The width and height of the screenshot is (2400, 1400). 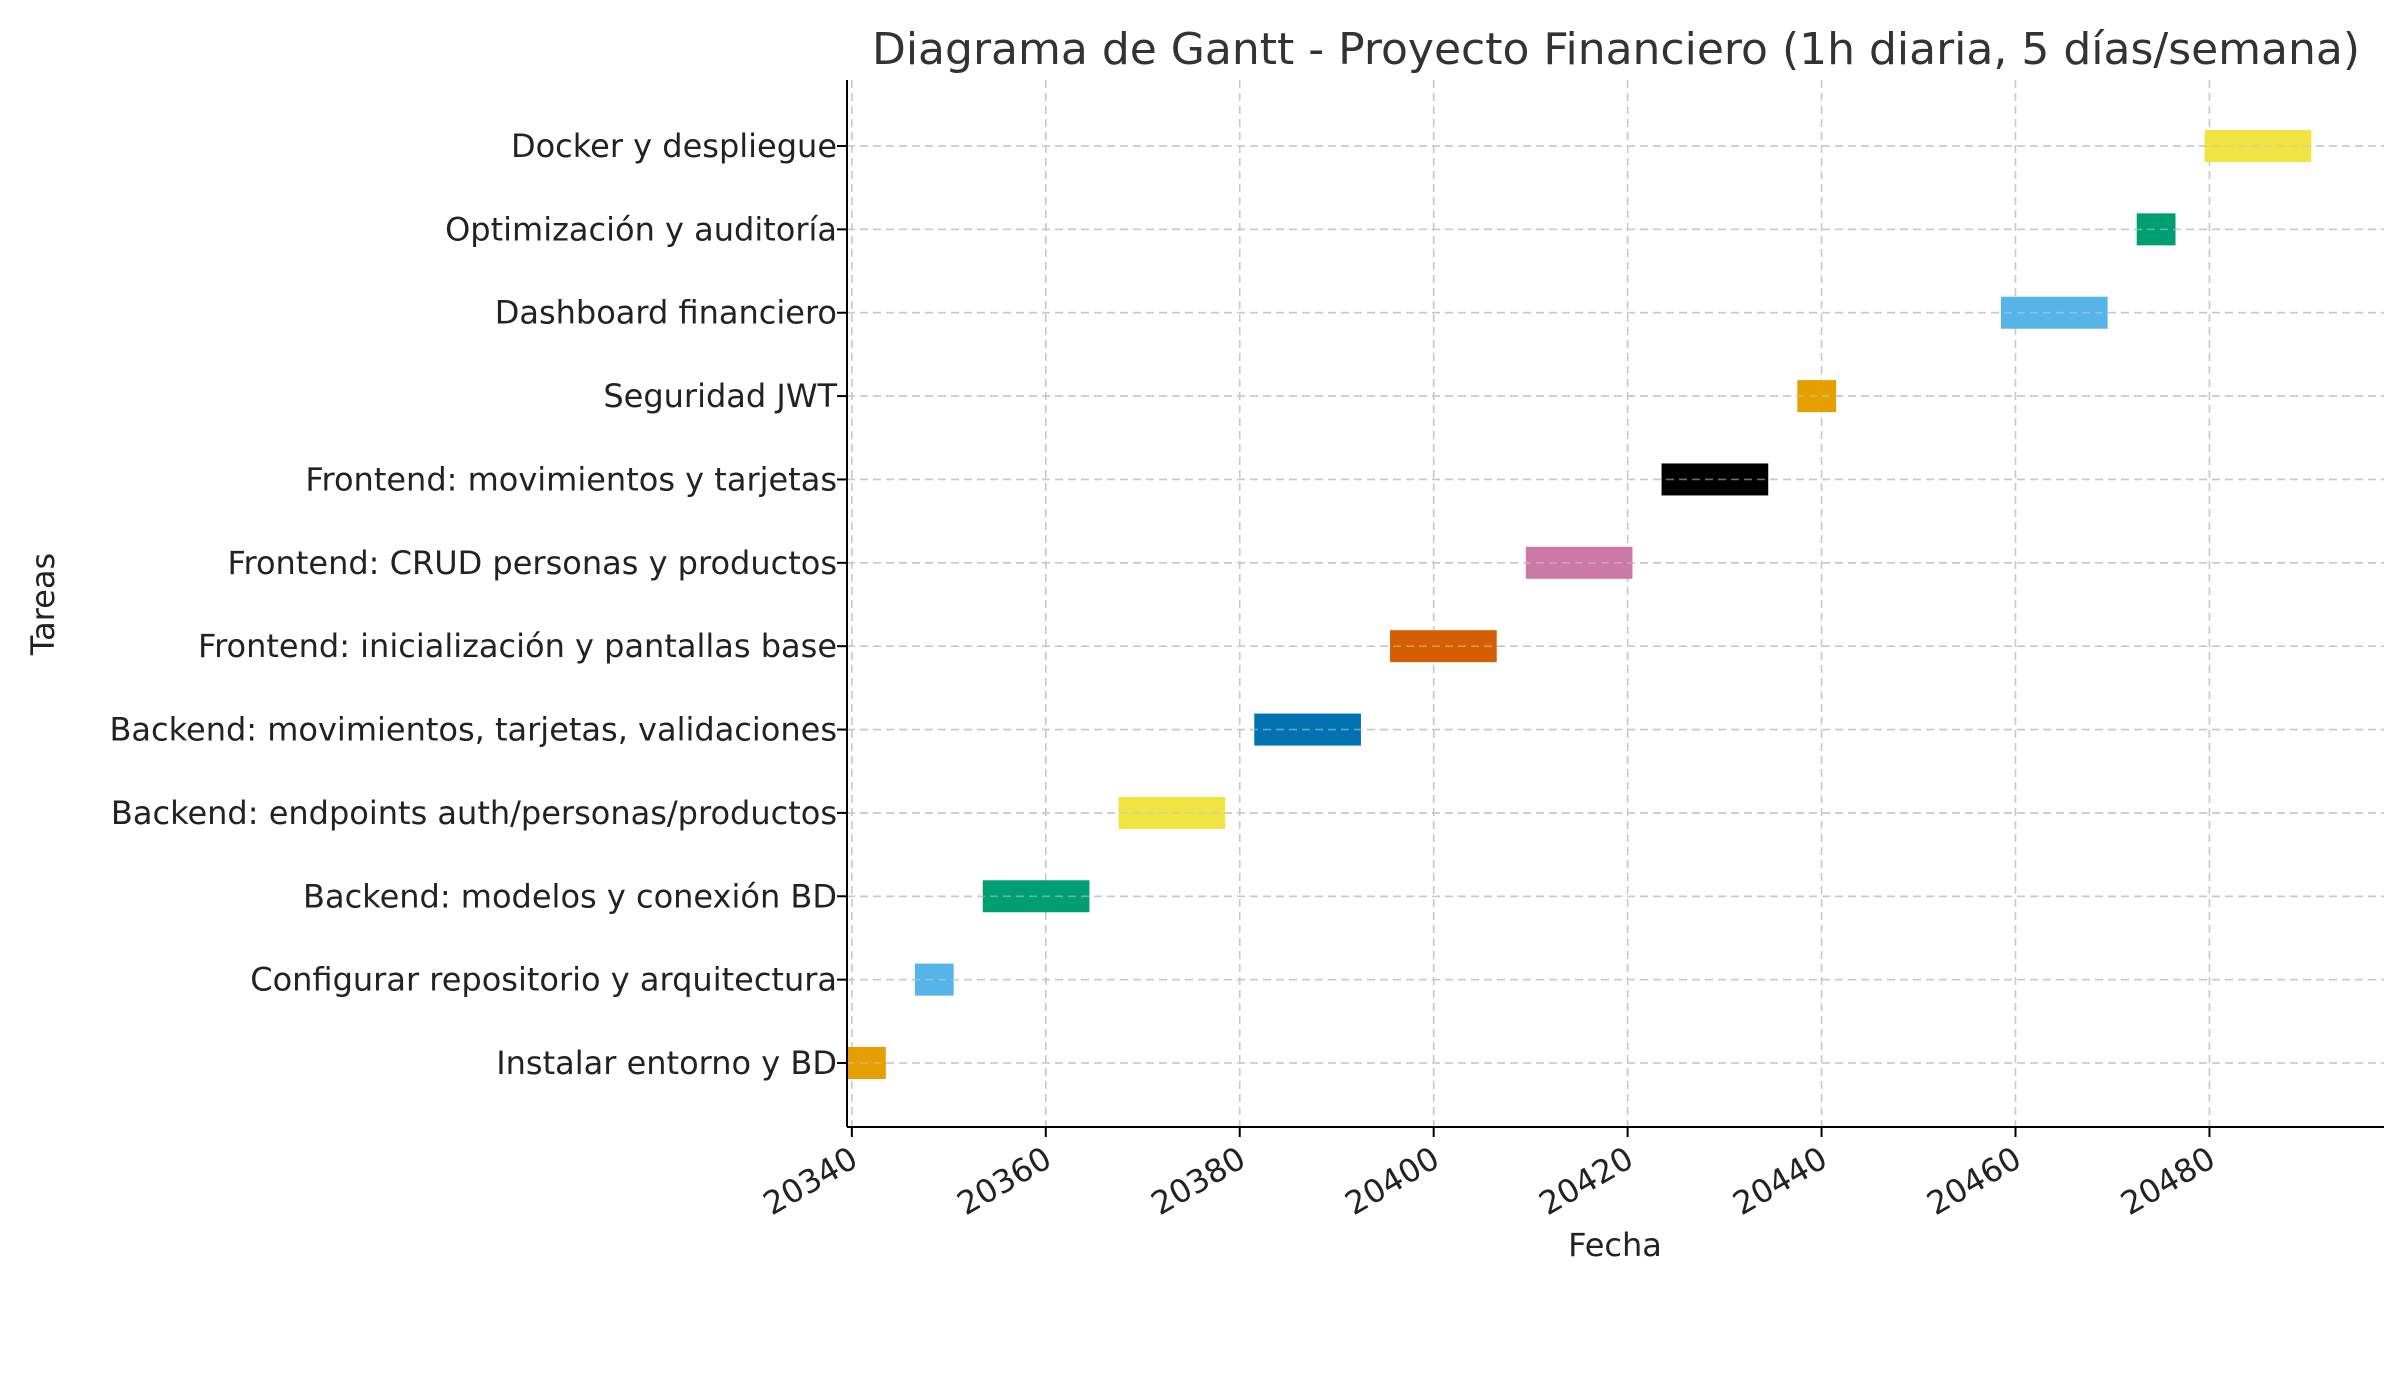 What do you see at coordinates (1615, 1245) in the screenshot?
I see `x-axis-label: Fecha` at bounding box center [1615, 1245].